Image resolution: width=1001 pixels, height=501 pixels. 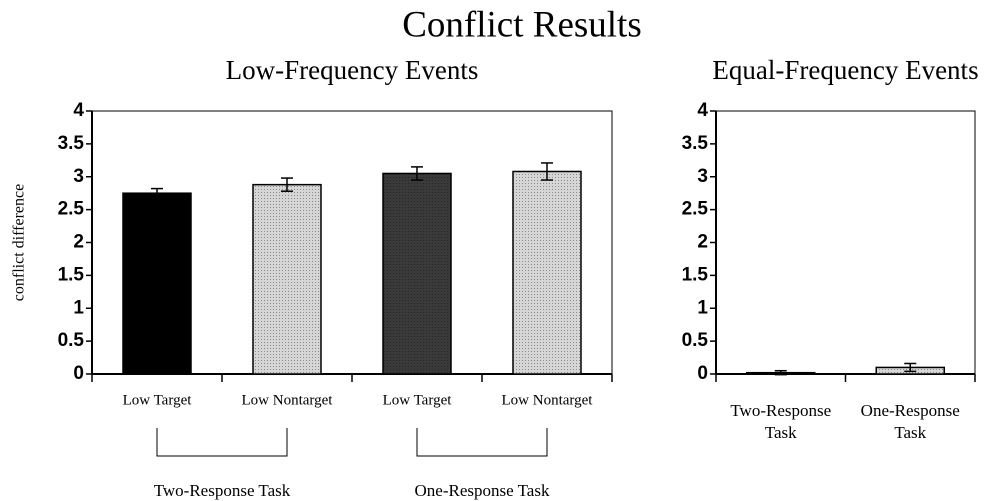 What do you see at coordinates (845, 242) in the screenshot?
I see `plot-frame` at bounding box center [845, 242].